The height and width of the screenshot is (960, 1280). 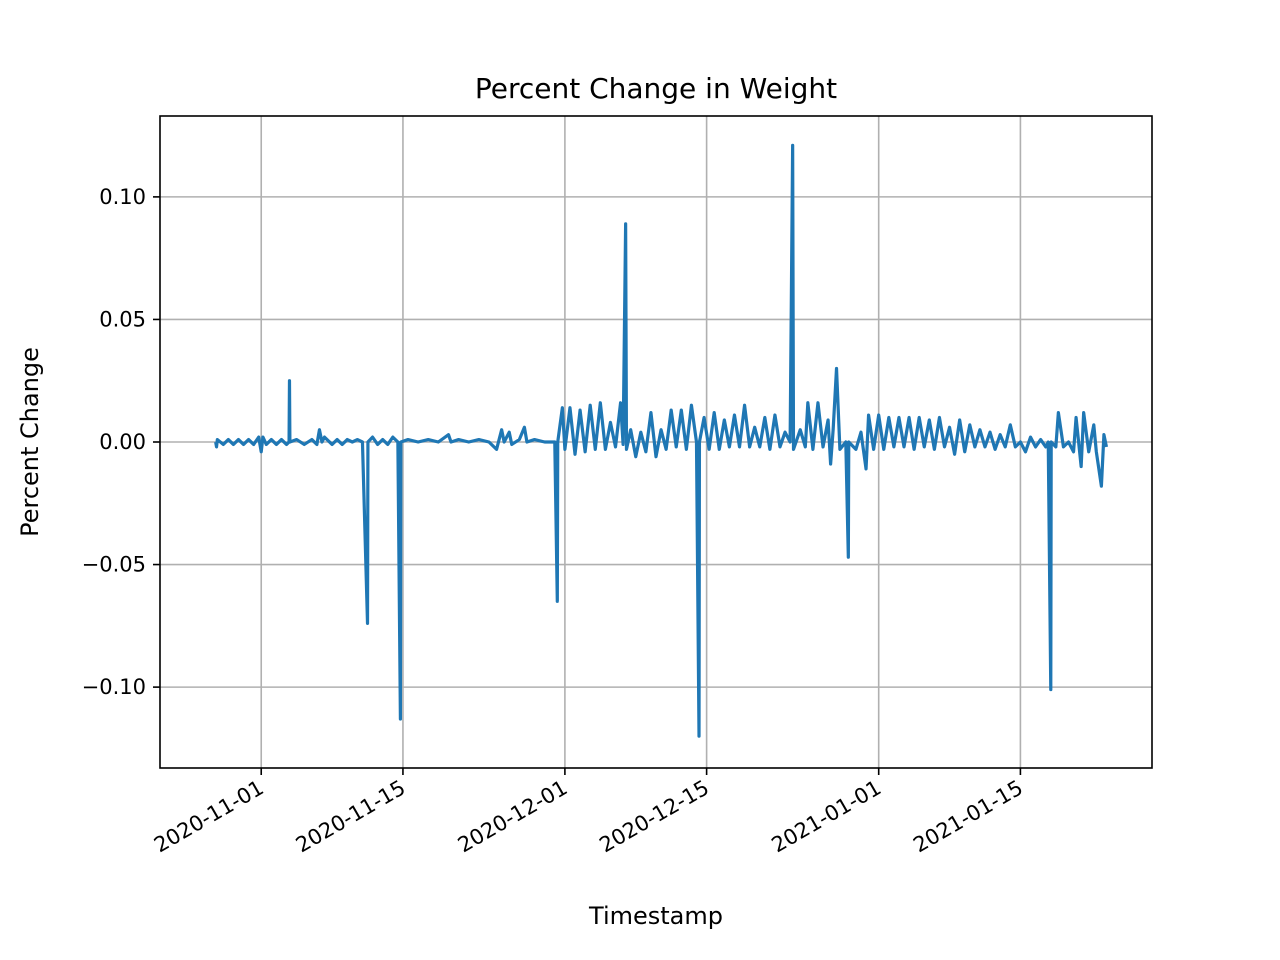 What do you see at coordinates (656, 88) in the screenshot?
I see `chart-title: Percent Change in Weight` at bounding box center [656, 88].